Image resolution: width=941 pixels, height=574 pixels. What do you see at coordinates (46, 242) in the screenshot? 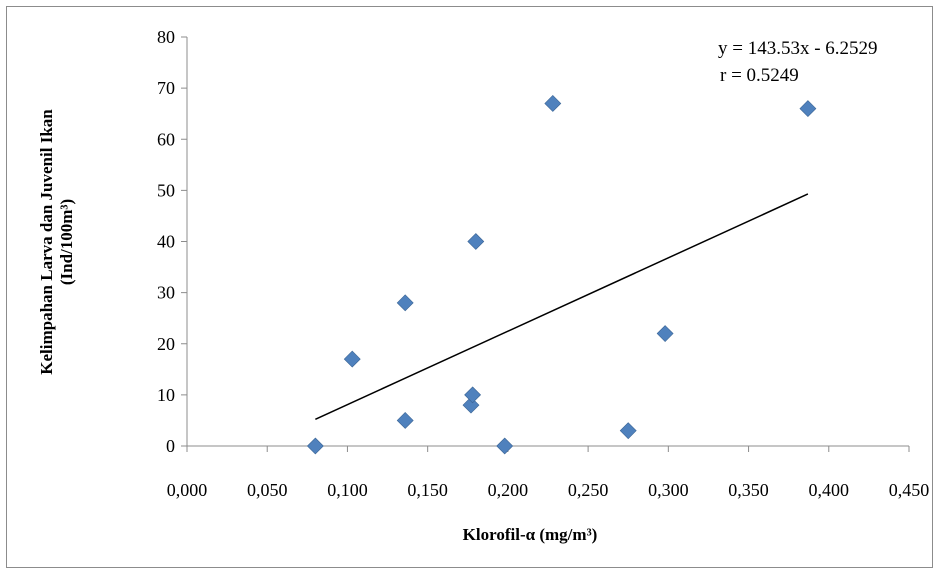
I see `y-axis-title-line1: Kelimpahan Larva dan Juvenil Ikan` at bounding box center [46, 242].